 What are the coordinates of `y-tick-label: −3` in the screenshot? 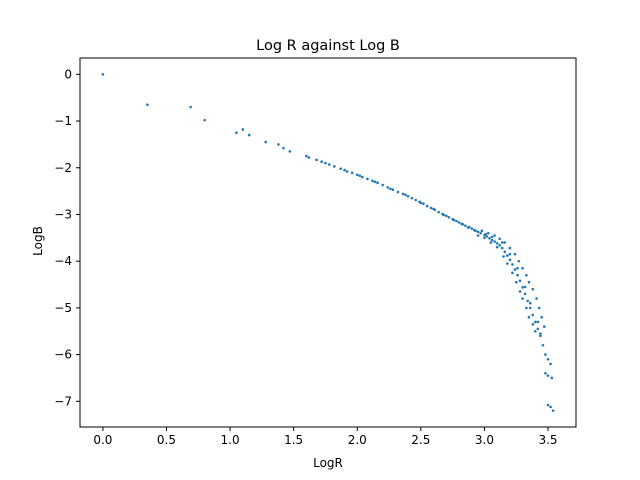 It's located at (63, 214).